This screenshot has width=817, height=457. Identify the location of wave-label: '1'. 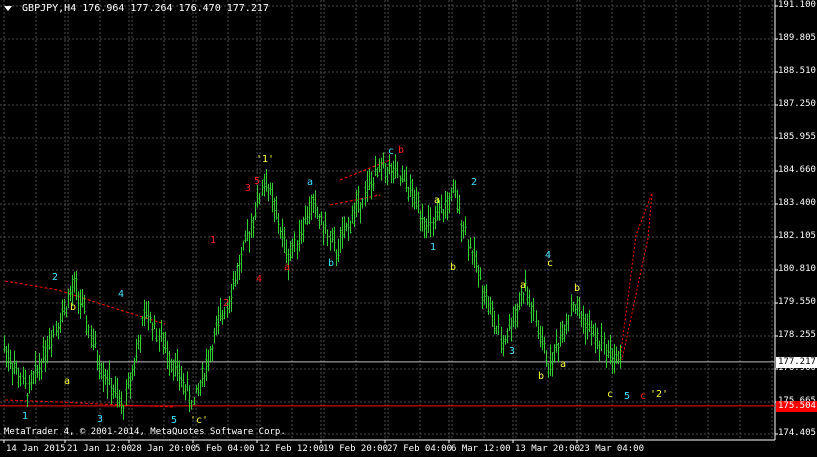
(265, 159).